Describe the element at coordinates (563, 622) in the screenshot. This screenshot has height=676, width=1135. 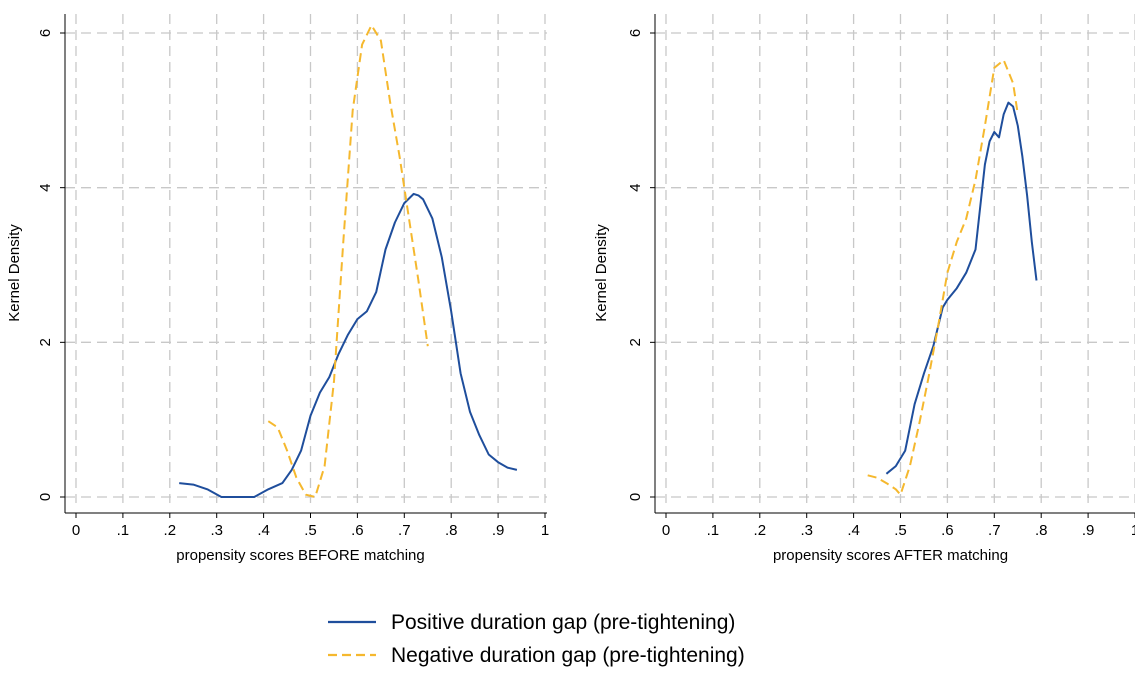
I see `legend-label: Positive duration gap (pre-tightening)` at that location.